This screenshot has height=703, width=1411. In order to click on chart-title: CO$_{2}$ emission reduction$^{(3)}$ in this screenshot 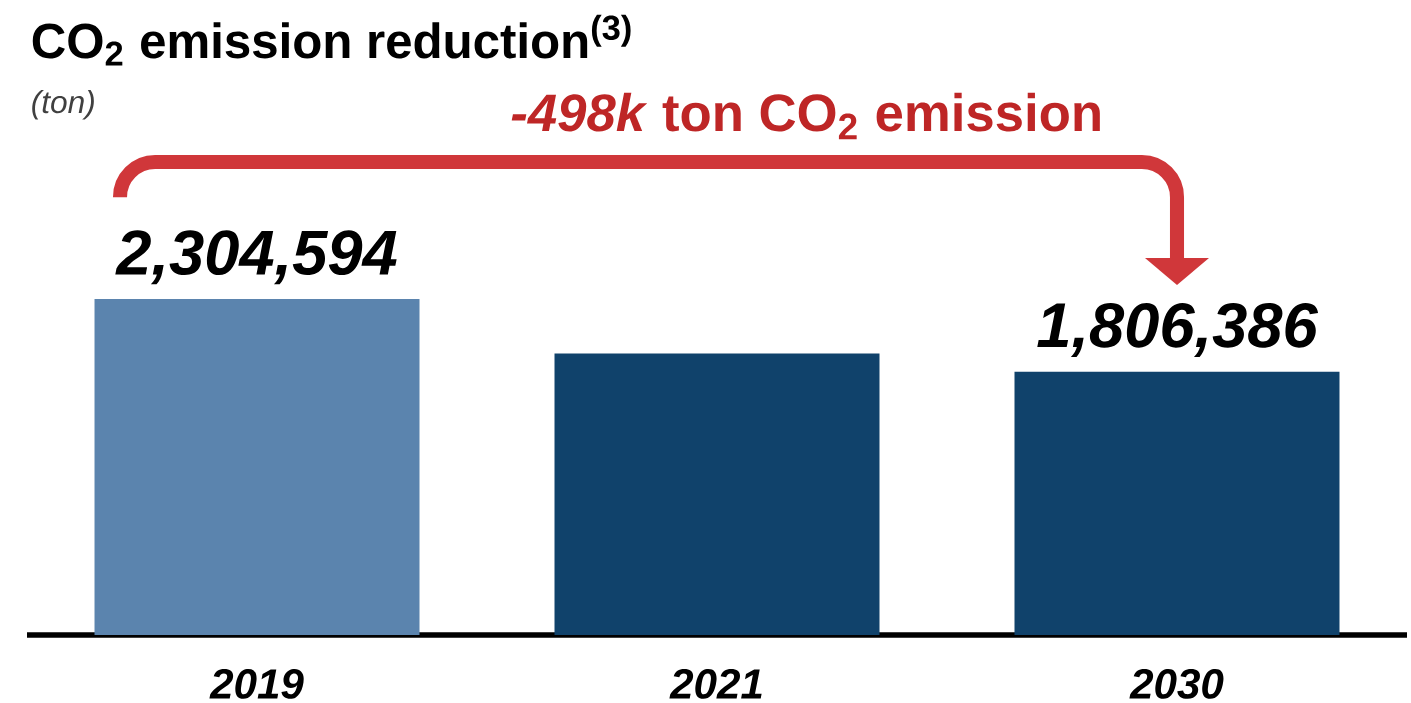, I will do `click(331, 40)`.